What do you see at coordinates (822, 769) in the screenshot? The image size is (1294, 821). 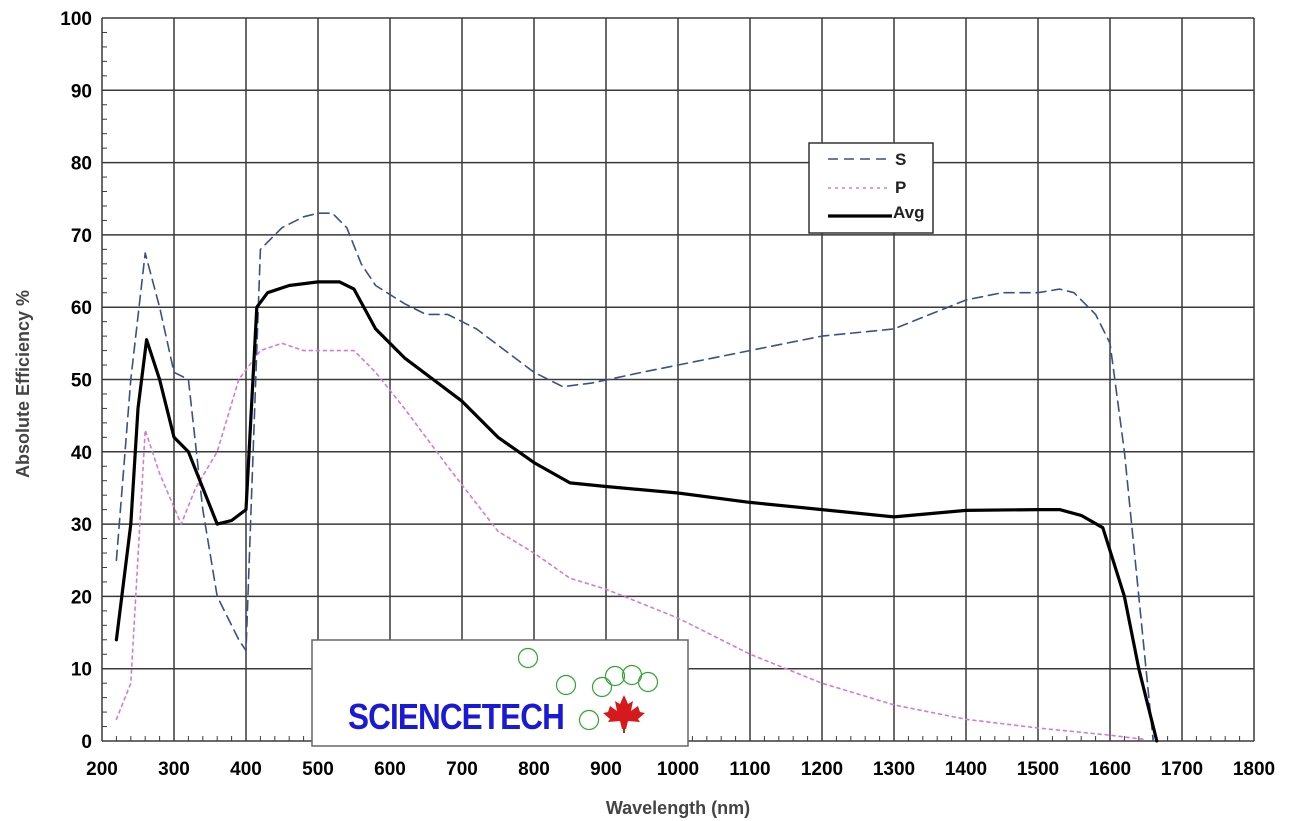 I see `x-tick-label: 1200` at bounding box center [822, 769].